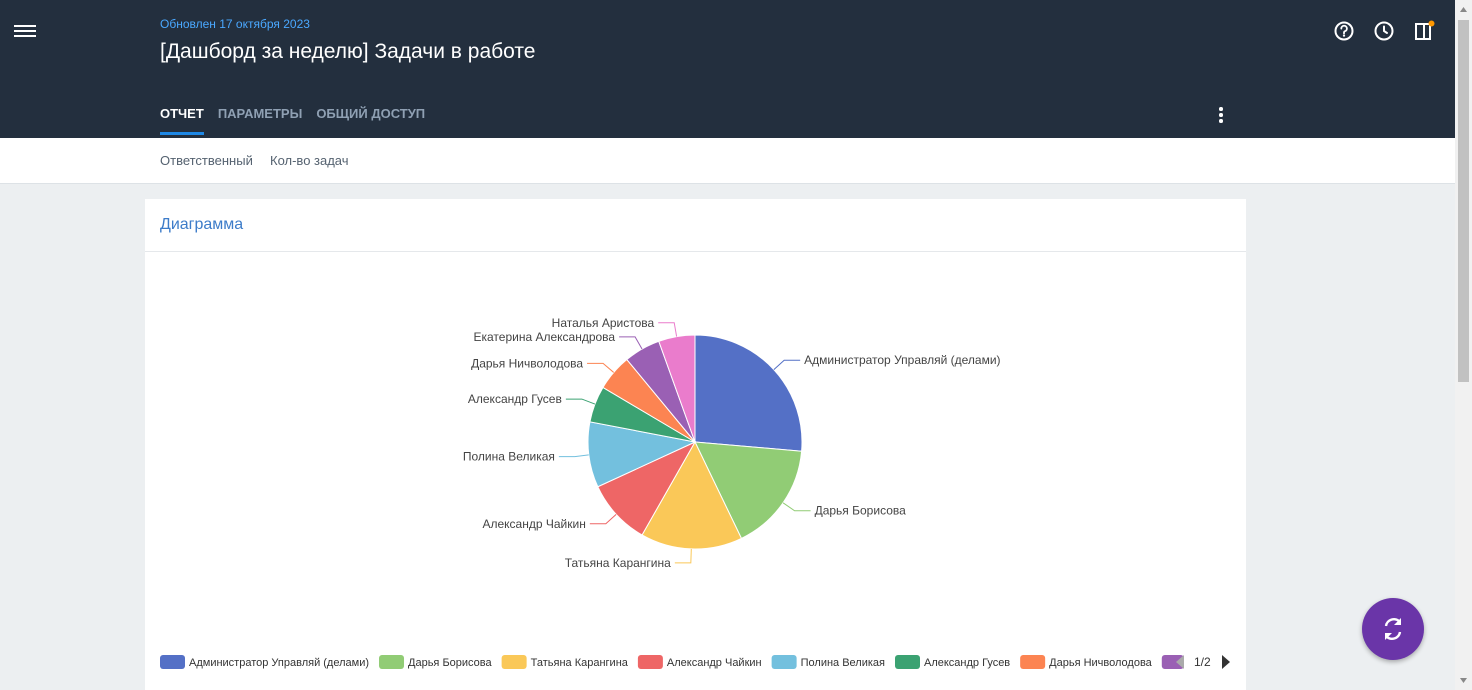 The height and width of the screenshot is (690, 1472). I want to click on slice-label: Администратор Управляй (делами), so click(902, 360).